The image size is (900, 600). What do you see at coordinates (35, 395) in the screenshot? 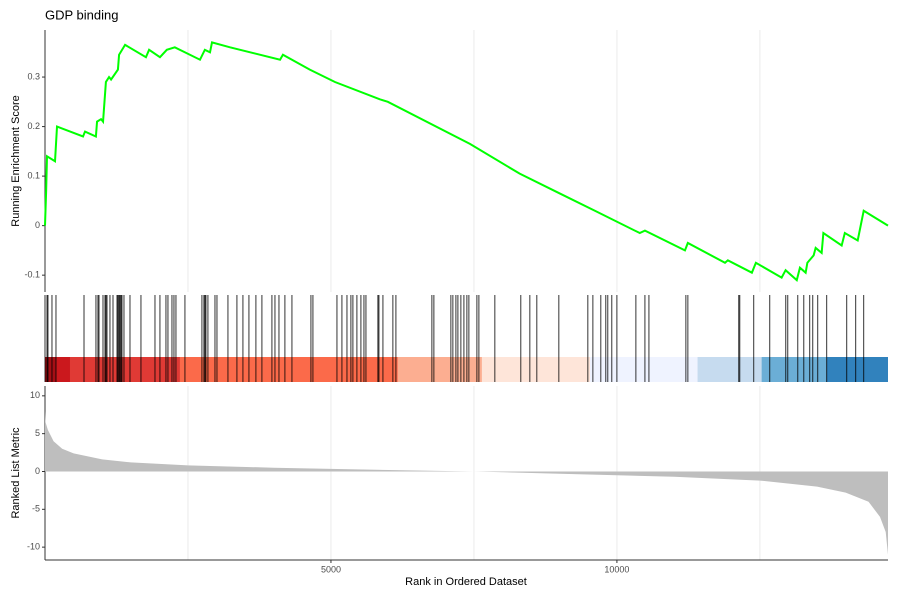
I see `y-tick-label: 10` at bounding box center [35, 395].